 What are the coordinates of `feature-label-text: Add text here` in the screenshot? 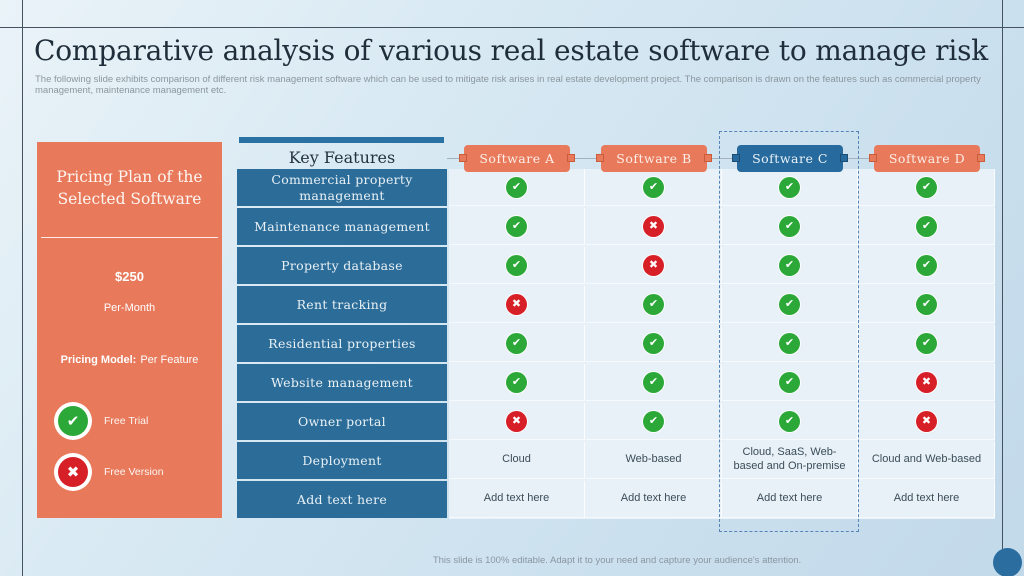 It's located at (342, 499).